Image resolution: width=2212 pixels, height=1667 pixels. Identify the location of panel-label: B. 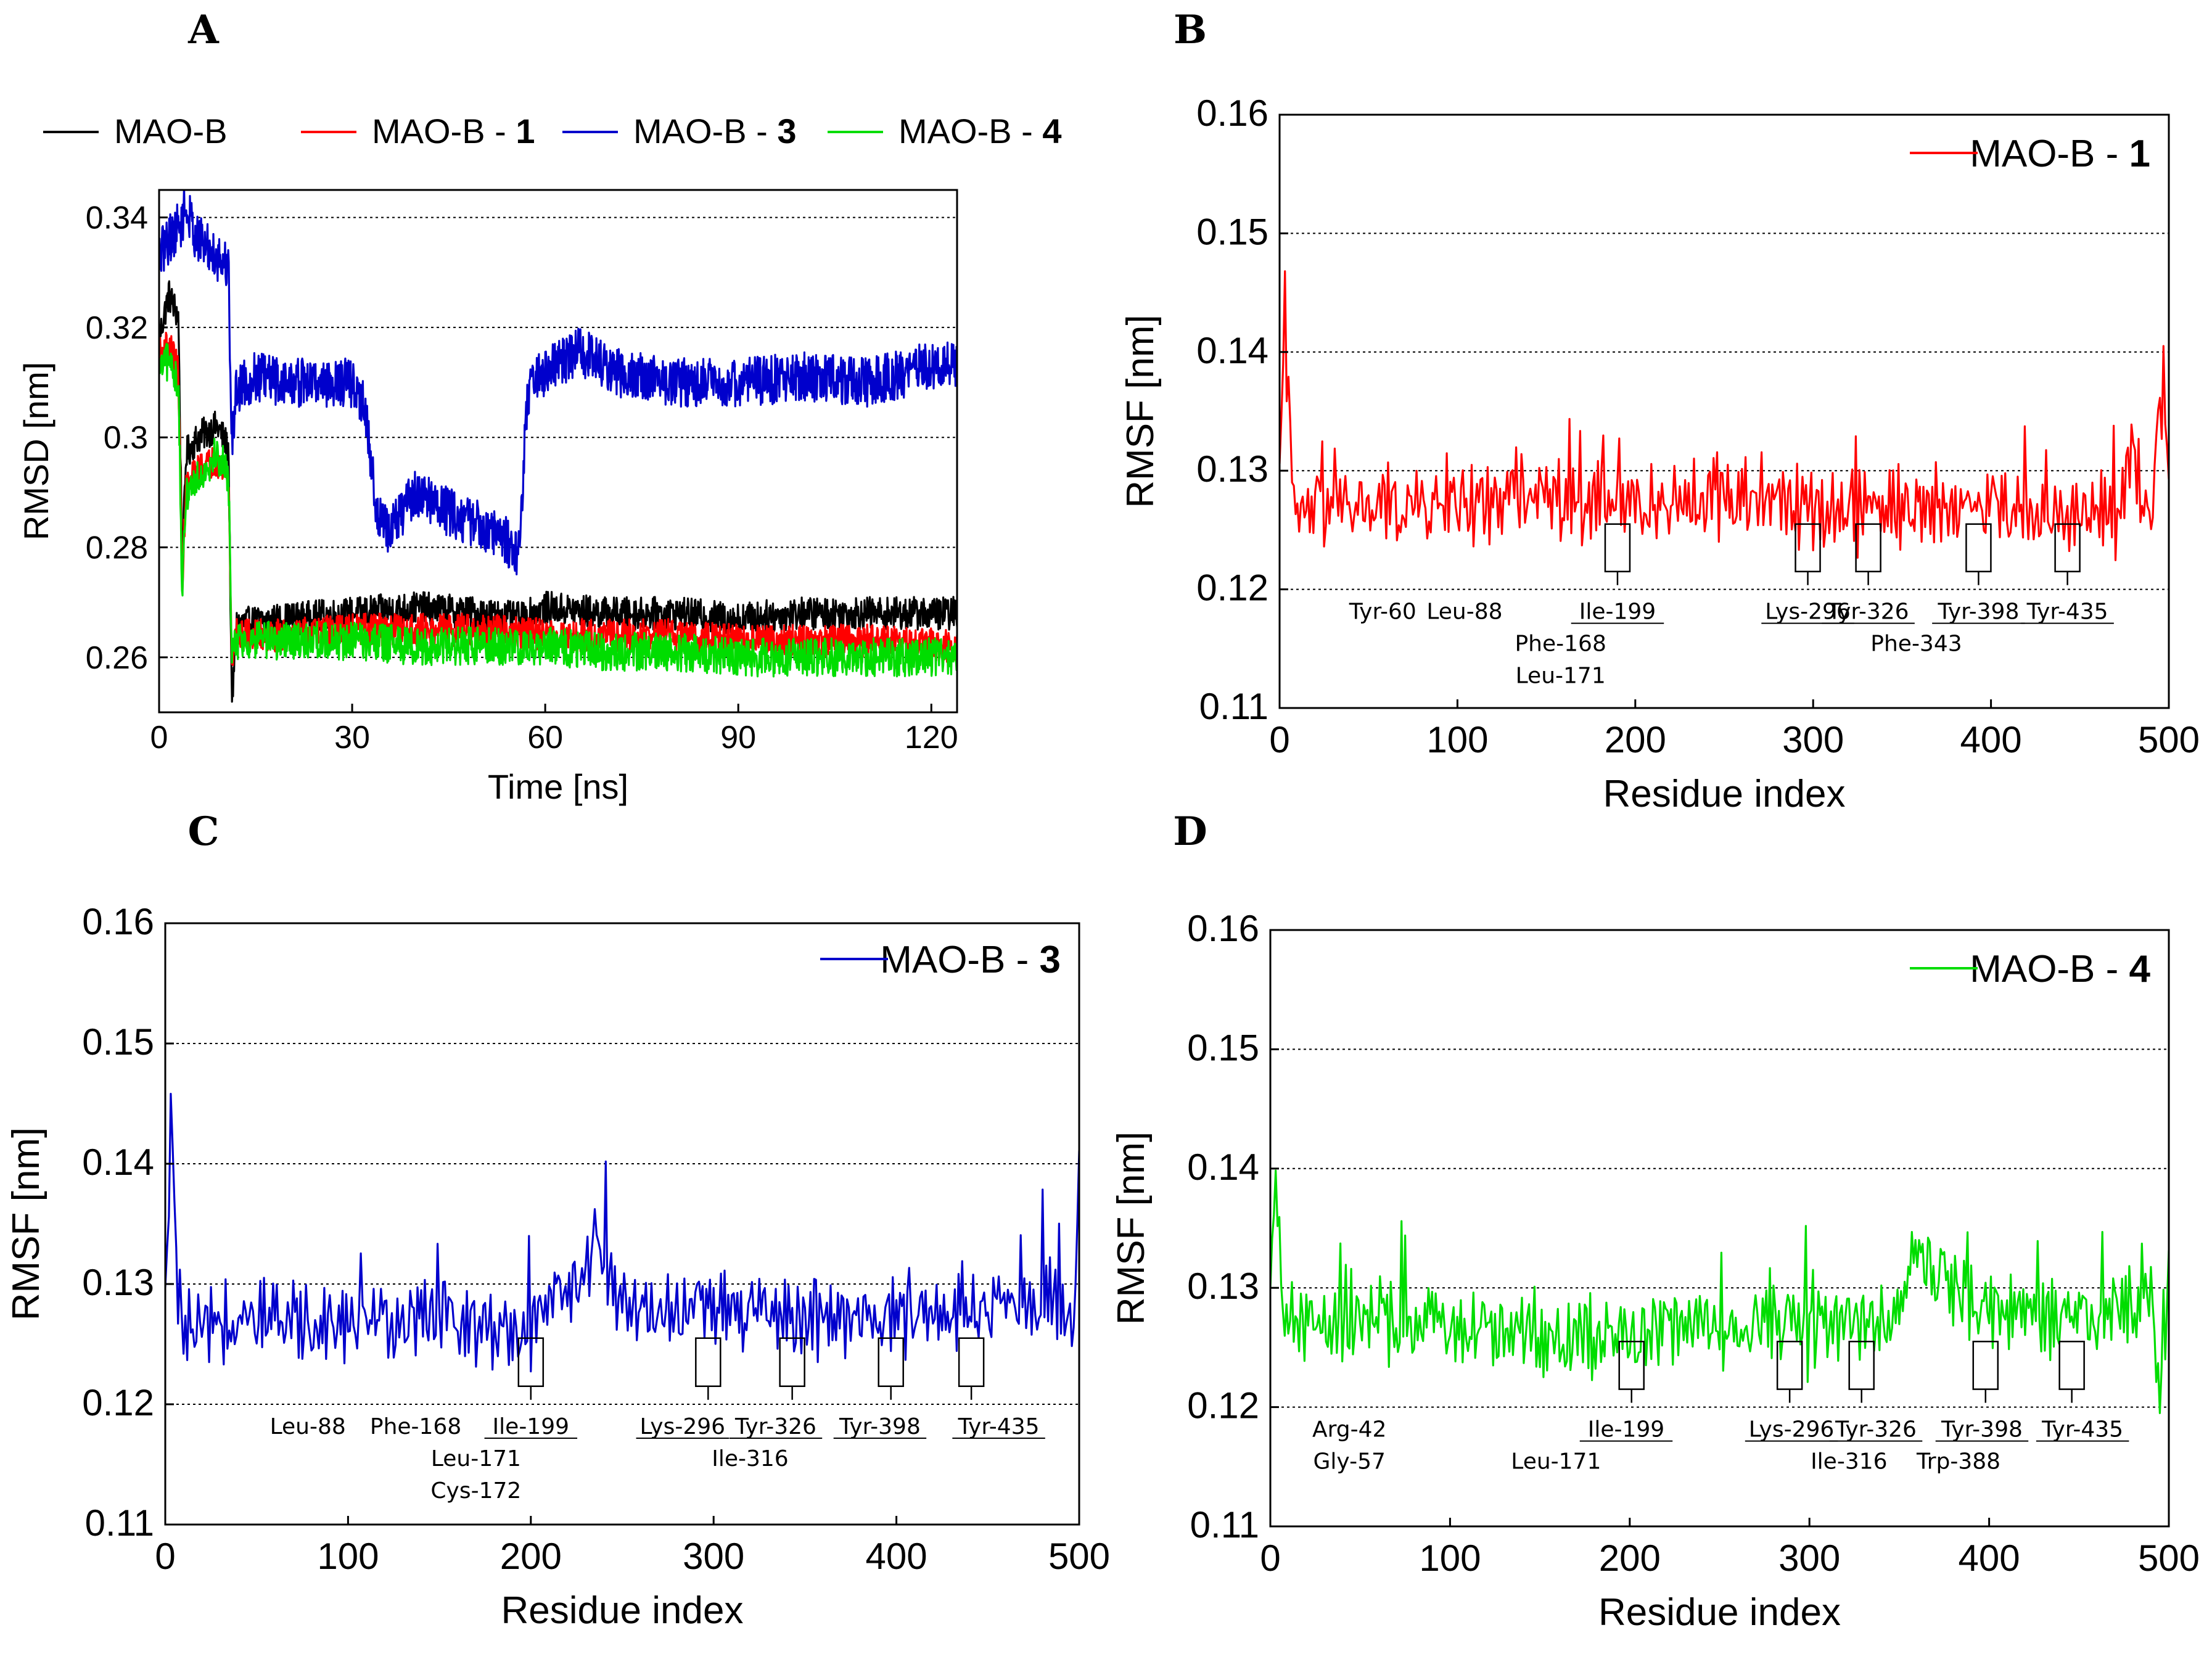
(1190, 30).